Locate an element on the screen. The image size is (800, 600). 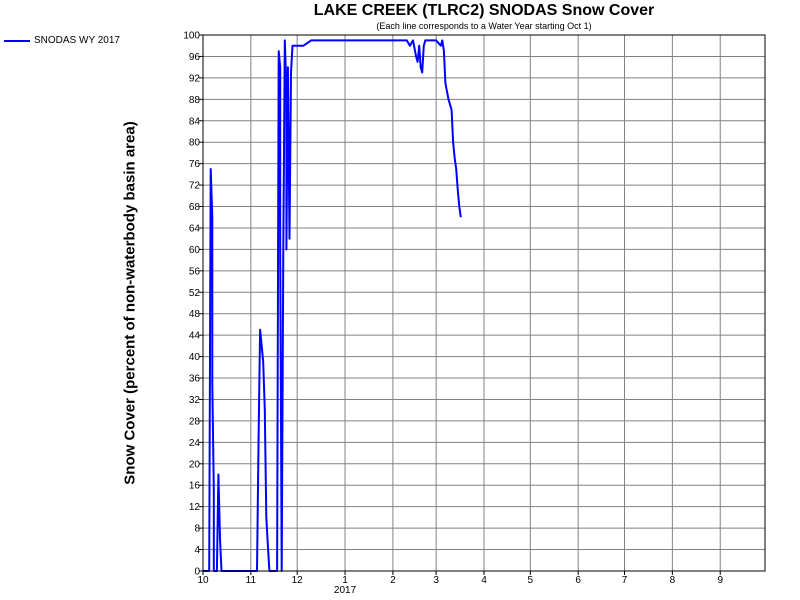
y-tick-label: 88 is located at coordinates (195, 100).